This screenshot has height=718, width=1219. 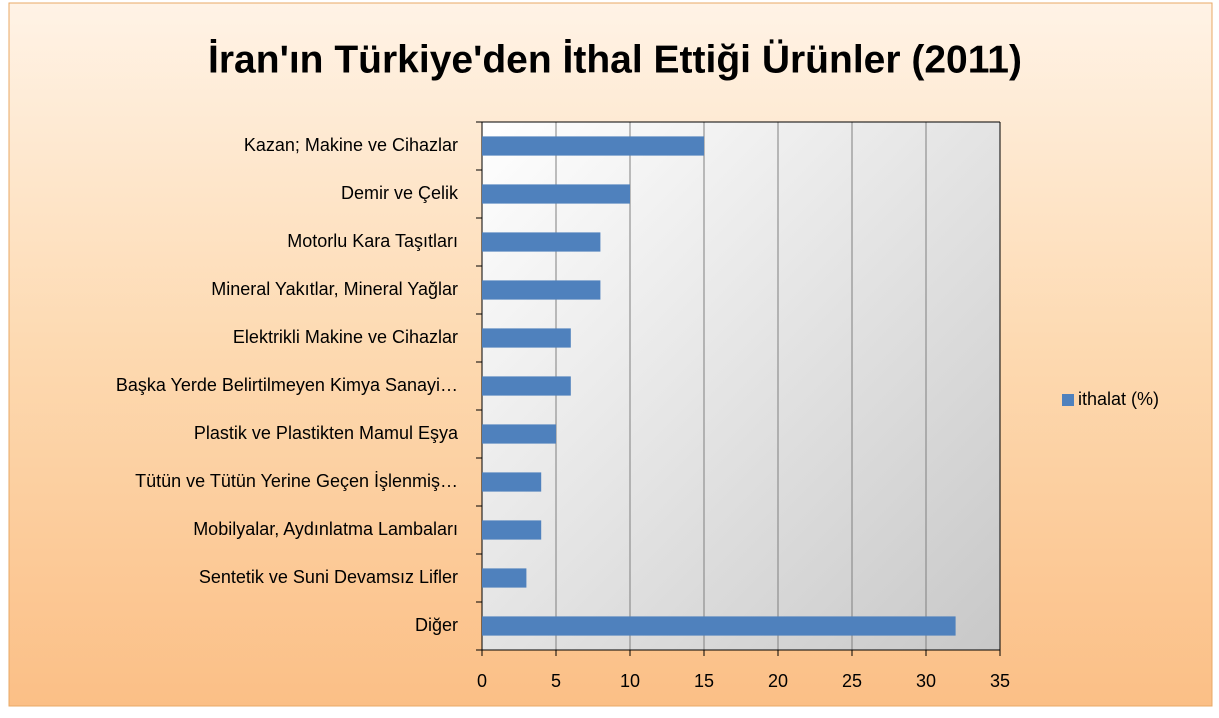 What do you see at coordinates (345, 337) in the screenshot?
I see `y-tick-label: Elektrikli Makine ve Cihazlar` at bounding box center [345, 337].